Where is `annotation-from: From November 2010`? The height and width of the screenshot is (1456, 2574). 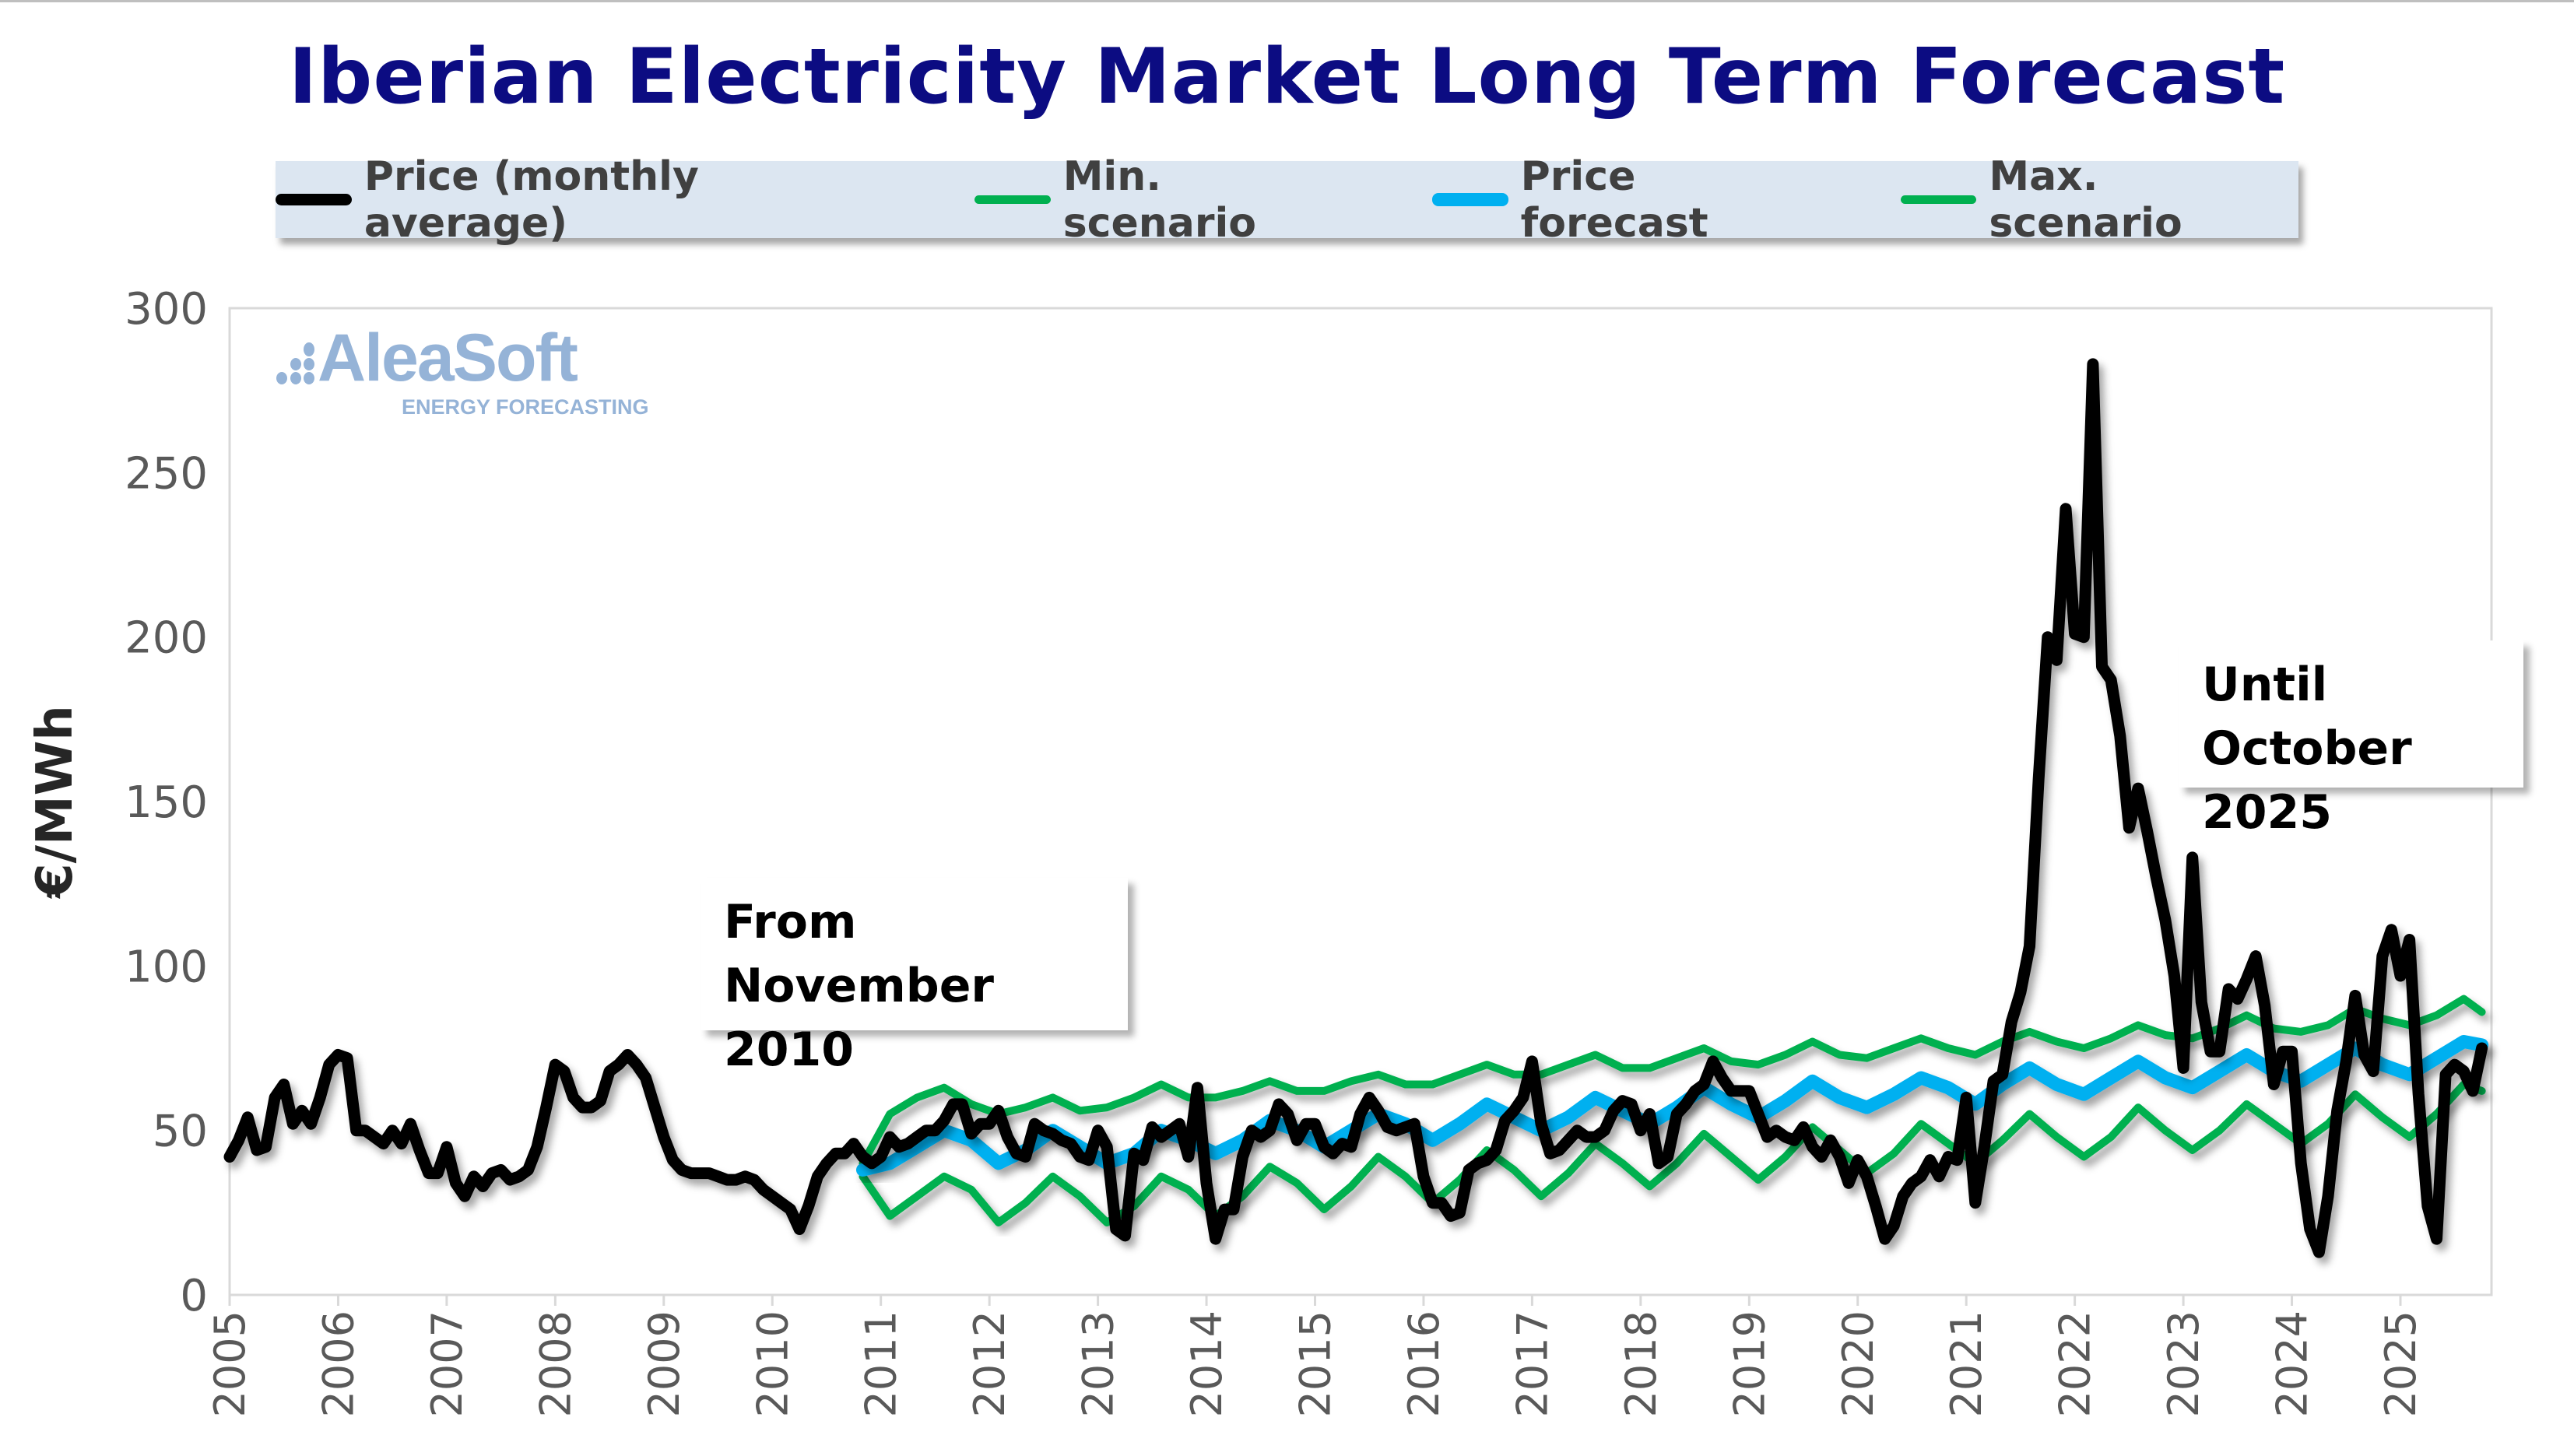
annotation-from: From November 2010 is located at coordinates (914, 978).